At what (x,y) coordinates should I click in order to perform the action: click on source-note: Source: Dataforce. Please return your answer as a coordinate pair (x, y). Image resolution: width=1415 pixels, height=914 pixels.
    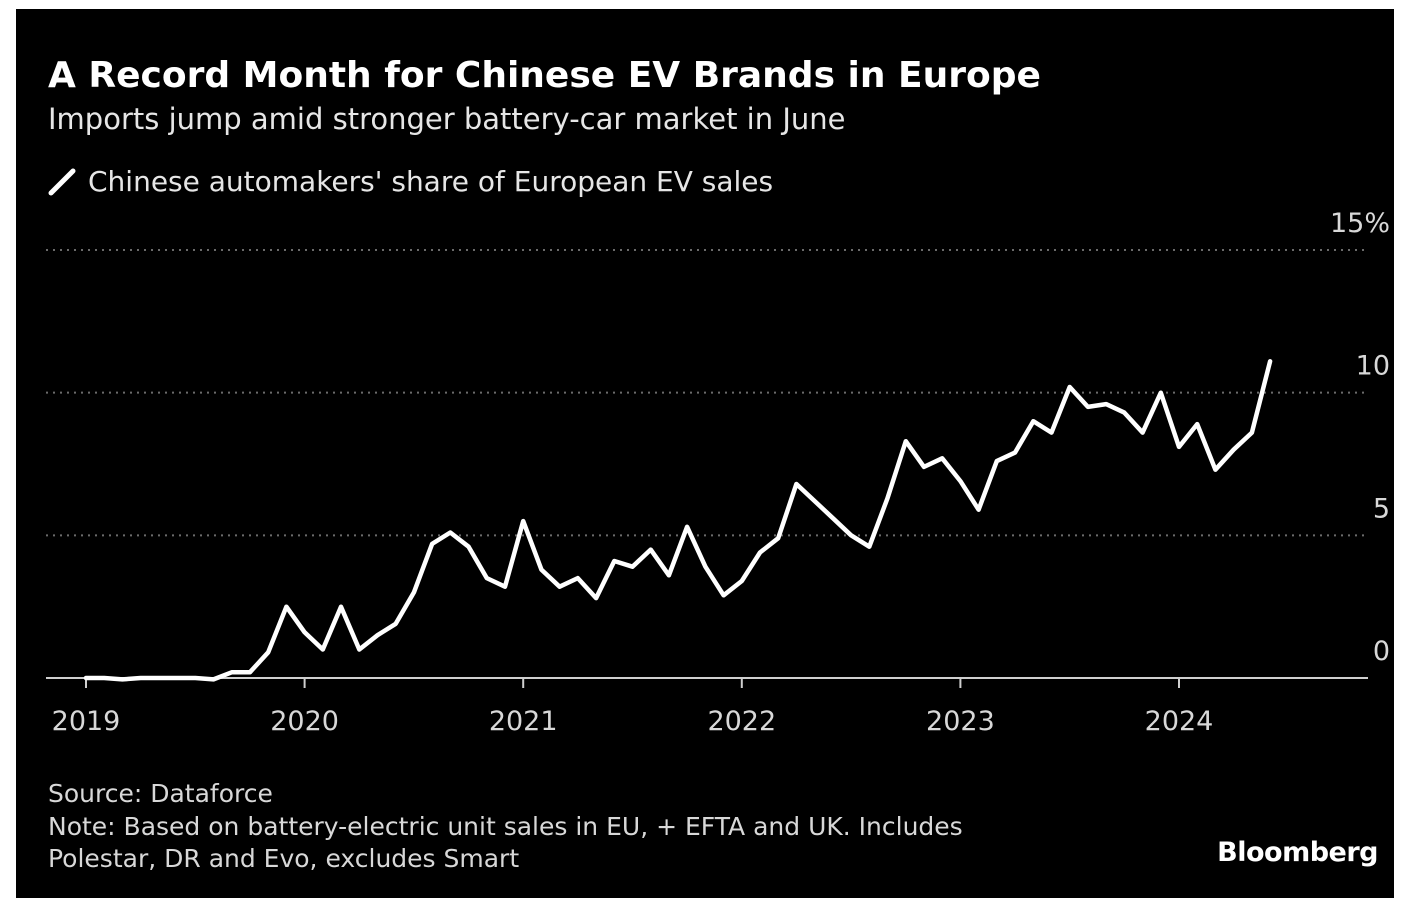
    Looking at the image, I should click on (160, 793).